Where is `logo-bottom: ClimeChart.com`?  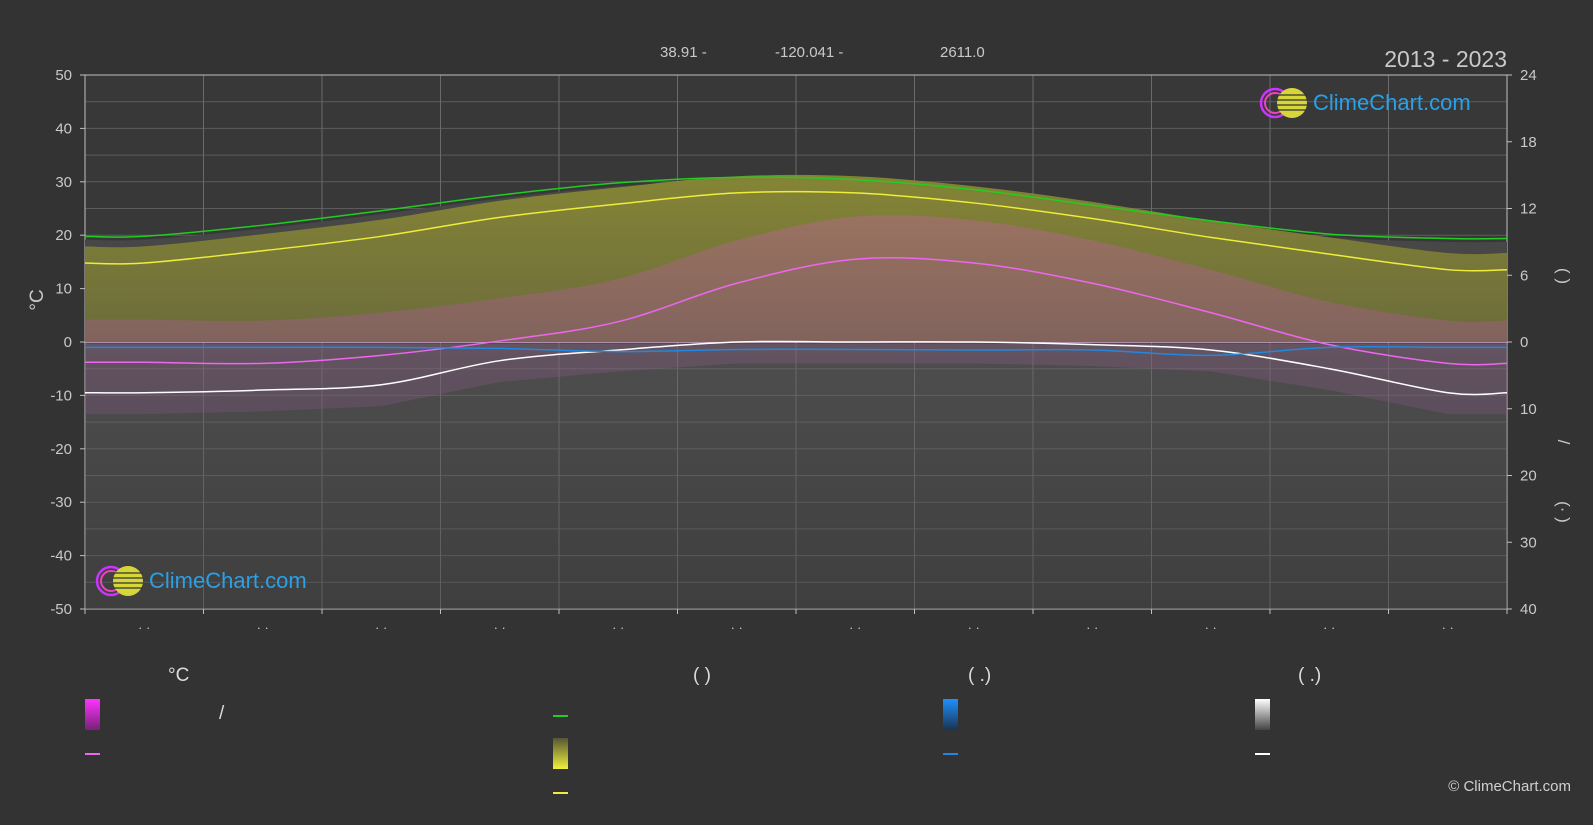 logo-bottom: ClimeChart.com is located at coordinates (201, 581).